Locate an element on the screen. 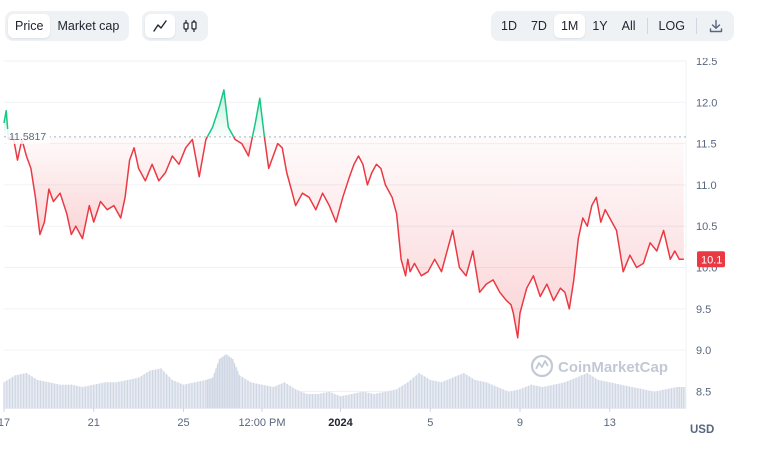 This screenshot has width=760, height=455. chart-view-toggle is located at coordinates (175, 26).